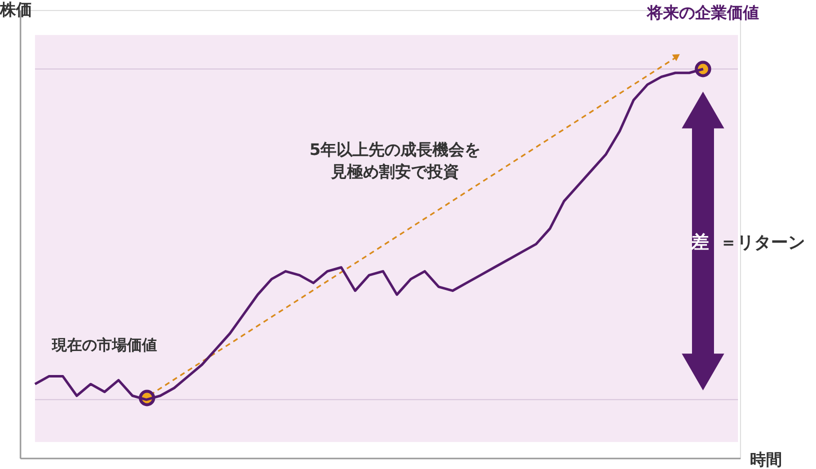 This screenshot has height=469, width=816. I want to click on text: ＝リターン, so click(762, 243).